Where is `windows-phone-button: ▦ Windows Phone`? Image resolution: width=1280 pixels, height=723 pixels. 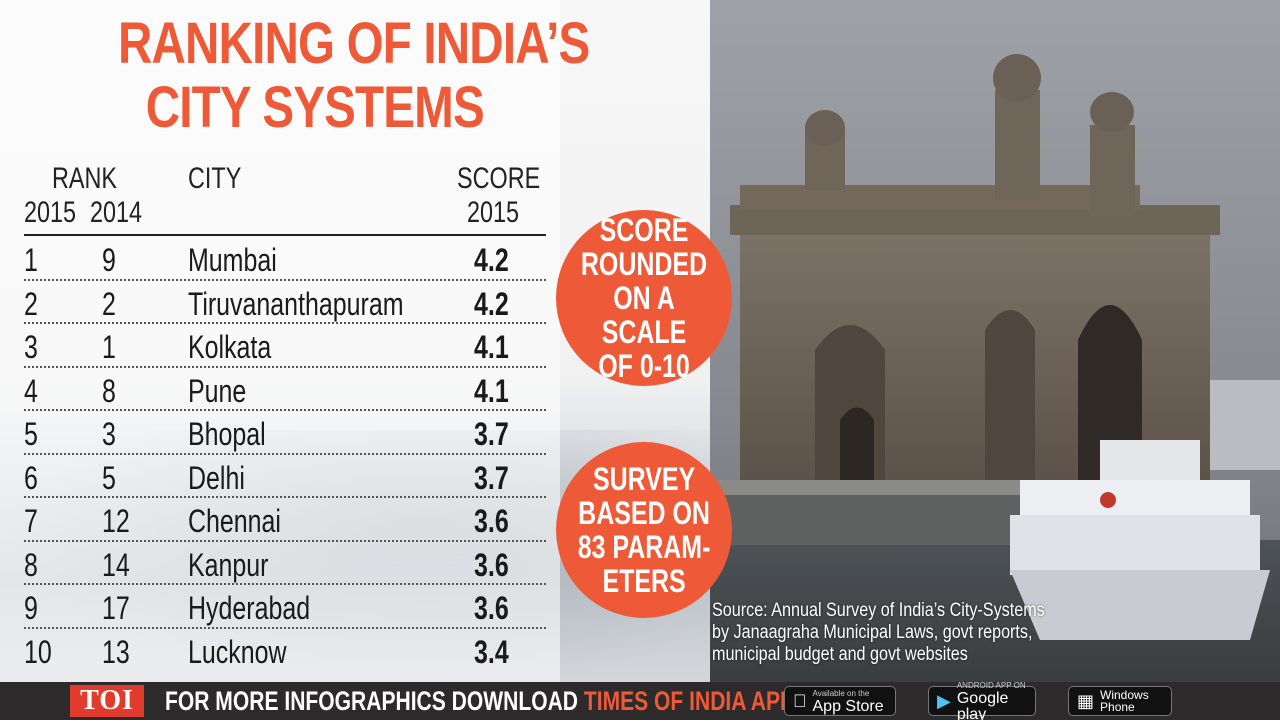 windows-phone-button: ▦ Windows Phone is located at coordinates (1120, 701).